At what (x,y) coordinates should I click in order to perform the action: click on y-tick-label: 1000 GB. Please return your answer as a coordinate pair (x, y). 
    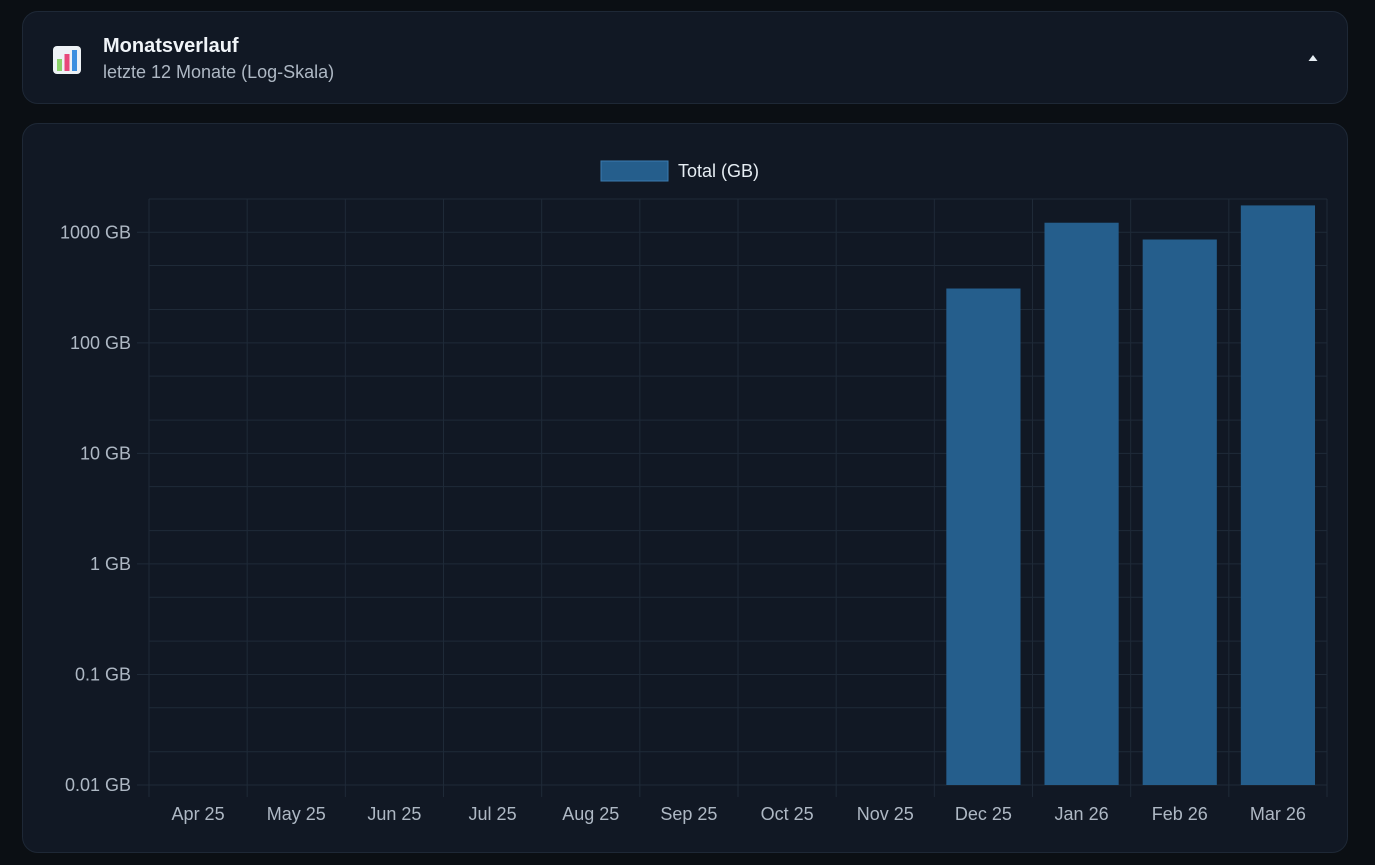
    Looking at the image, I should click on (95, 232).